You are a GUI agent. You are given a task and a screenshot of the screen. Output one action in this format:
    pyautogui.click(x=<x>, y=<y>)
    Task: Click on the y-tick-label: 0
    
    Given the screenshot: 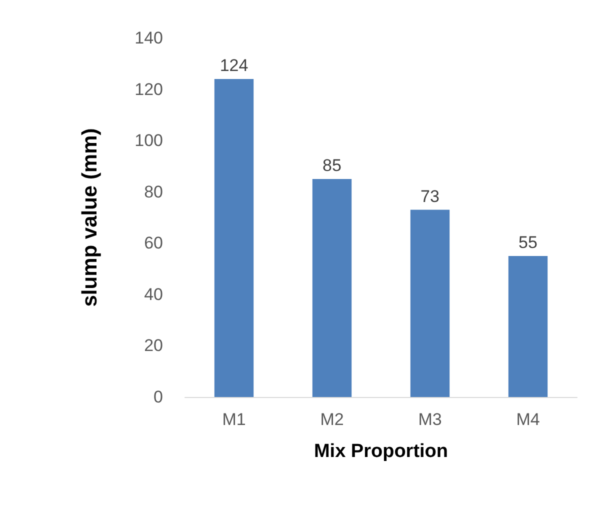 What is the action you would take?
    pyautogui.click(x=158, y=397)
    